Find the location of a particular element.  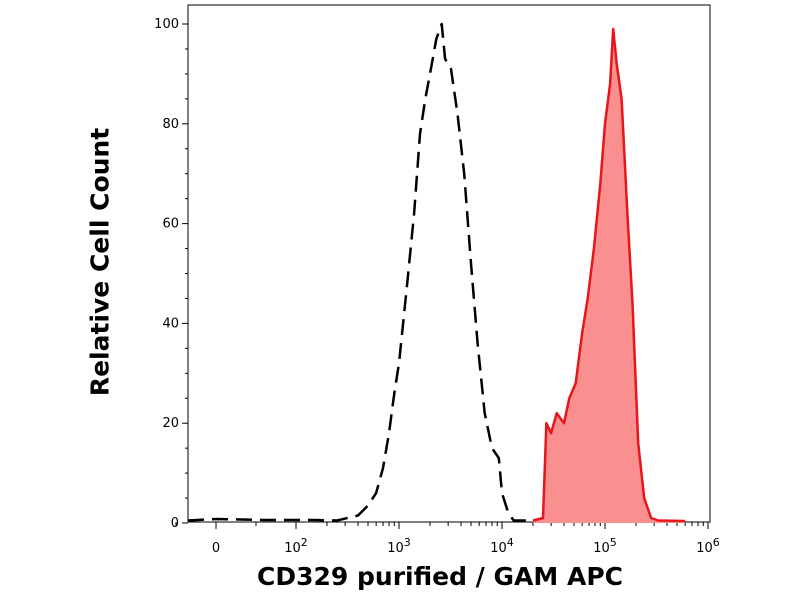

x-tick-label: 10² is located at coordinates (296, 546).